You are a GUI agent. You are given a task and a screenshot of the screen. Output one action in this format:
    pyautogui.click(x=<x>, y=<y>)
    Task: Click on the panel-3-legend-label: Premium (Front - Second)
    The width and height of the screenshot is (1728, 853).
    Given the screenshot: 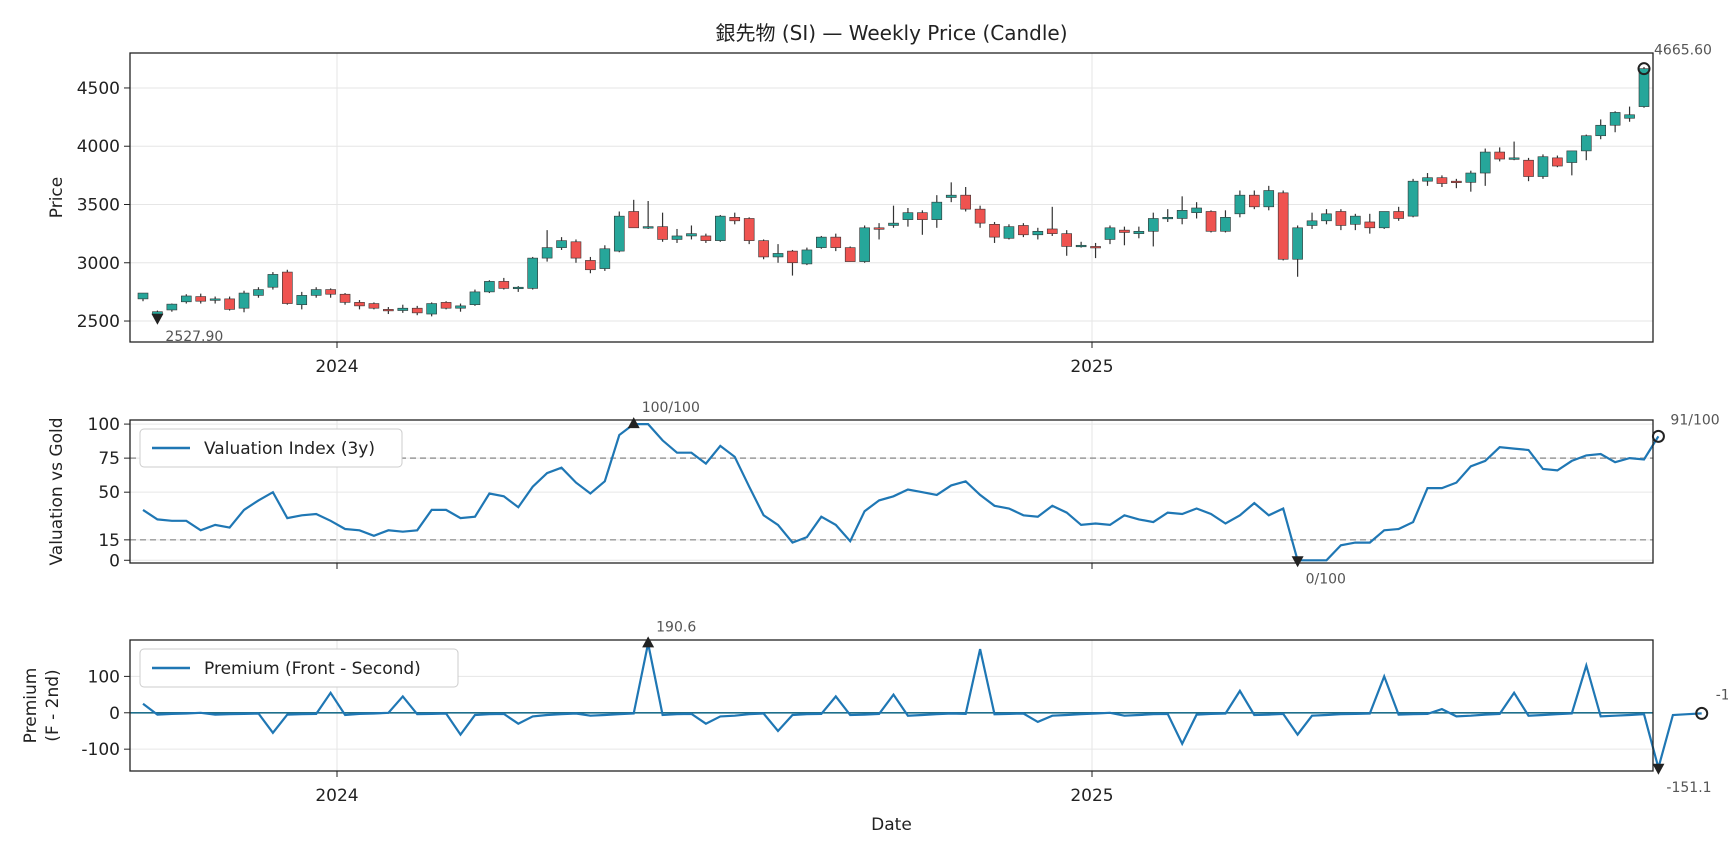 What is the action you would take?
    pyautogui.click(x=312, y=669)
    